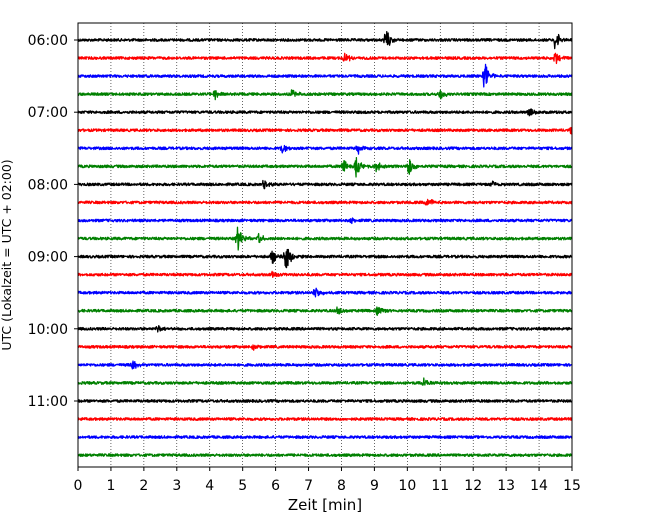 The height and width of the screenshot is (520, 650). I want to click on y-tick-label: 06:00, so click(48, 41).